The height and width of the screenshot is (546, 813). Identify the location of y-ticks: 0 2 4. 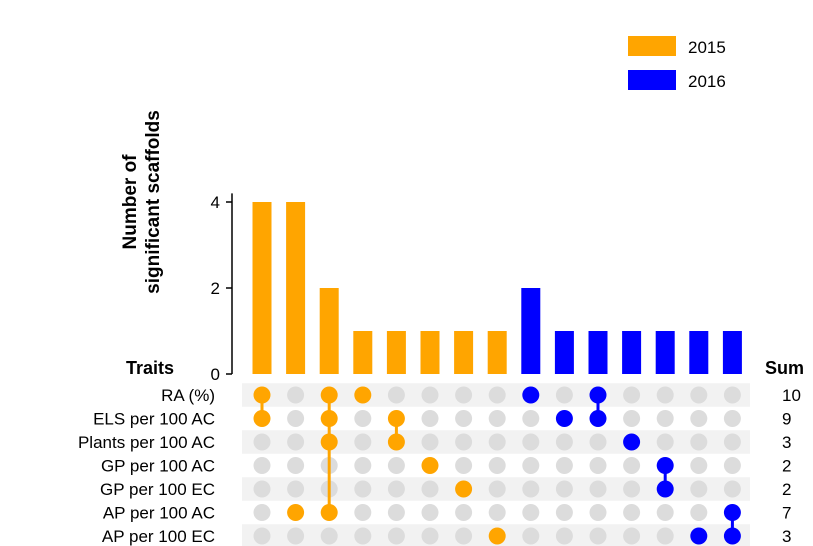
(221, 288).